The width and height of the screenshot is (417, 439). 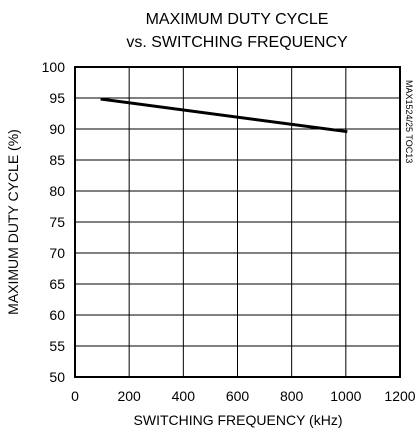 What do you see at coordinates (184, 396) in the screenshot?
I see `x-tick-label: 400` at bounding box center [184, 396].